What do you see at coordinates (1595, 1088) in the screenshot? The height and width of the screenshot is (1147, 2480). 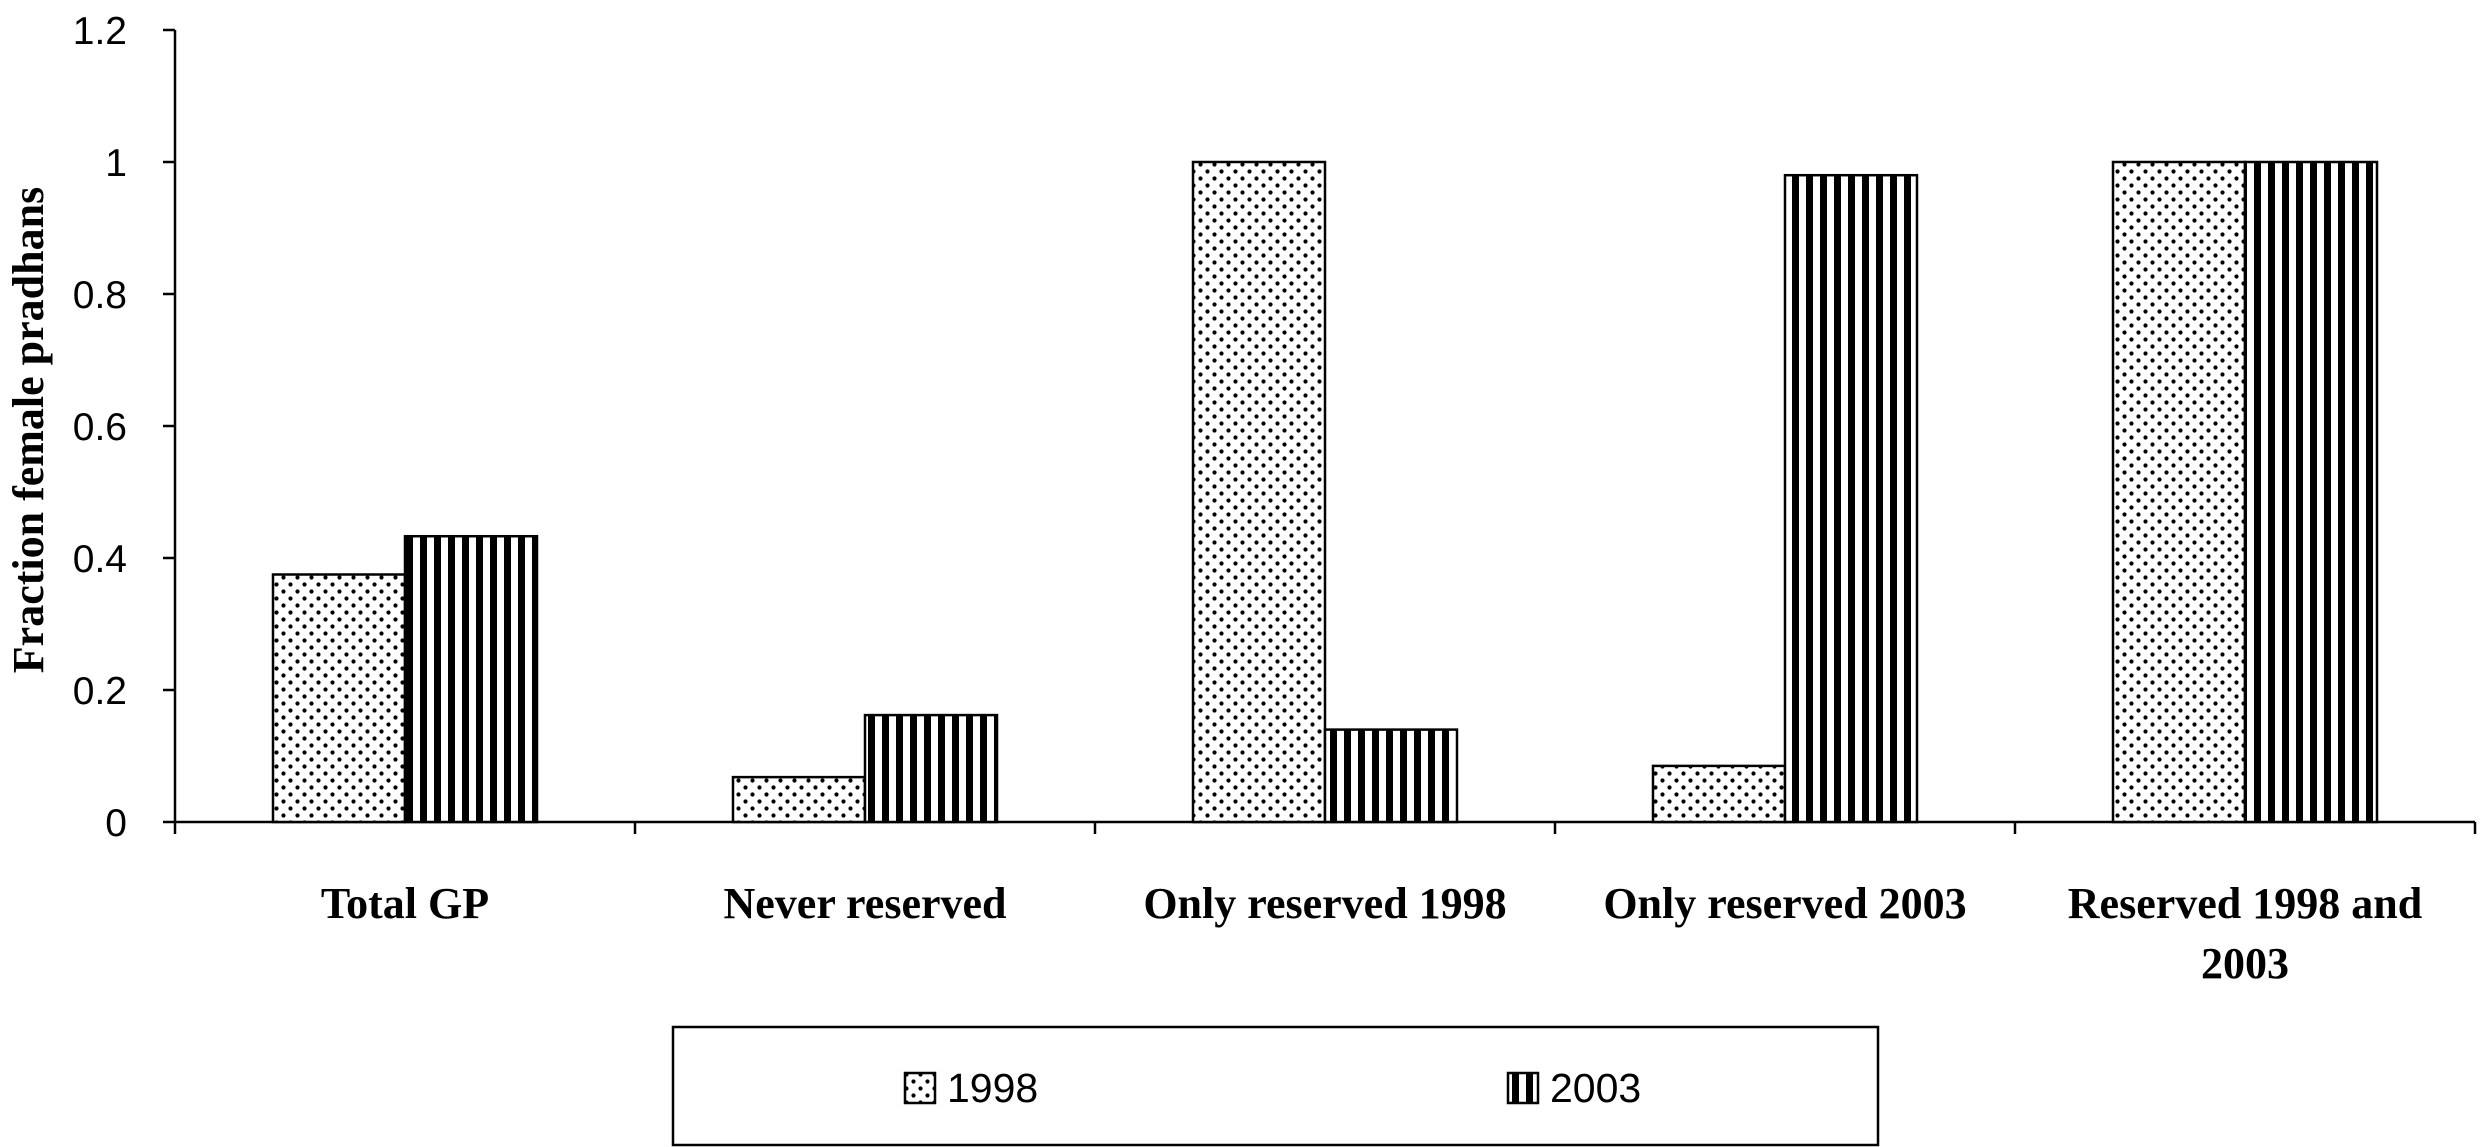 I see `legend-label: 2003` at bounding box center [1595, 1088].